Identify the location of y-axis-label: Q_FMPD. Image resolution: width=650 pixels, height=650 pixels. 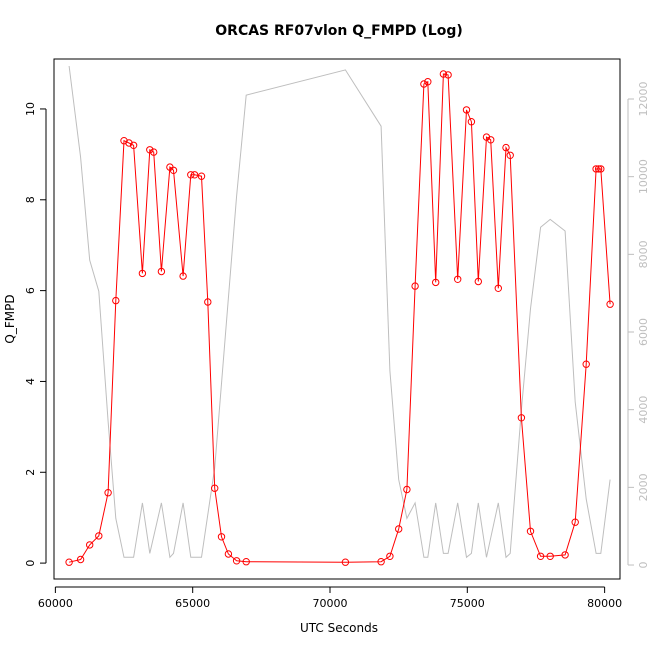
(10, 318).